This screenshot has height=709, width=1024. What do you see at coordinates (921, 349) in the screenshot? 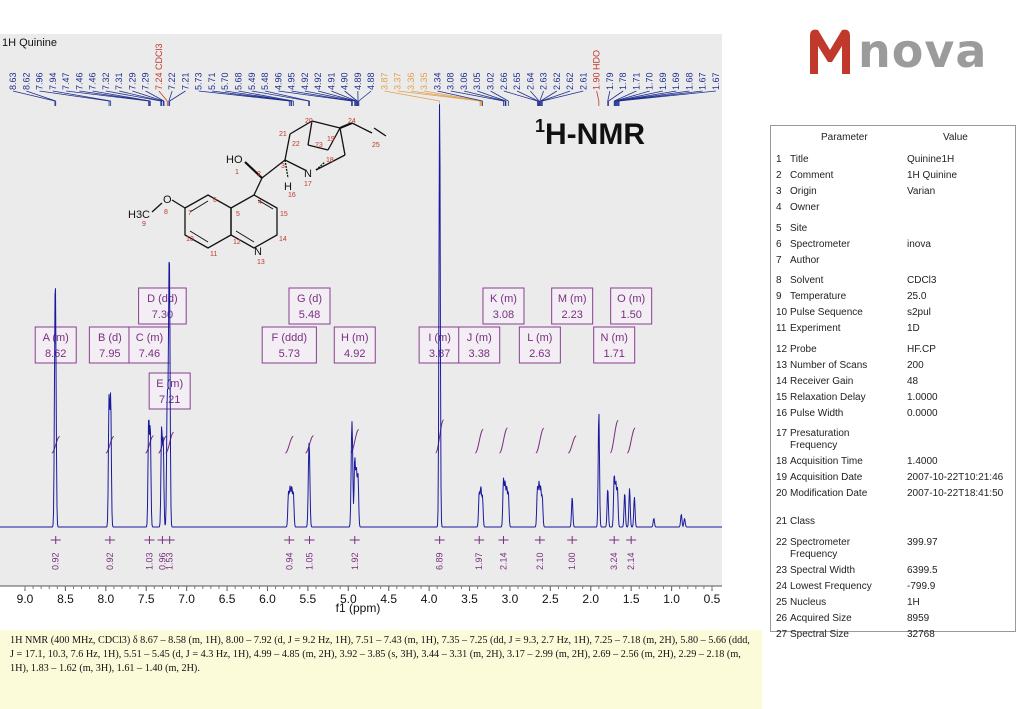
I see `parameter-value: HF.CP` at bounding box center [921, 349].